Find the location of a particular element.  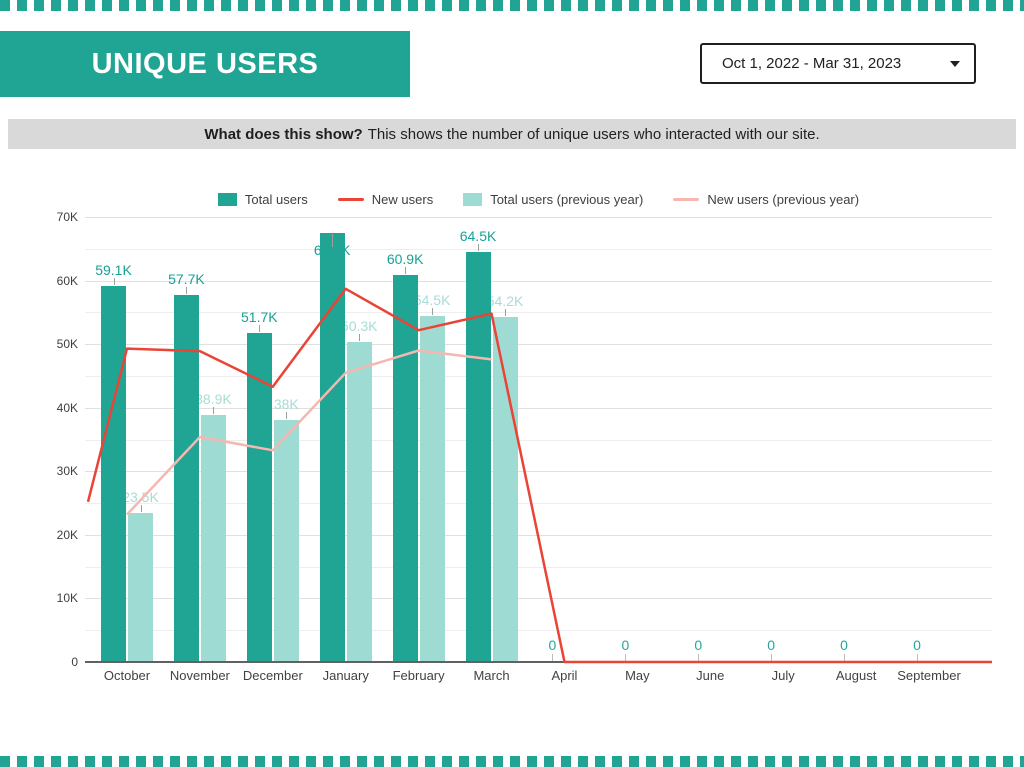

legend-label: Total users (previous year) is located at coordinates (567, 199).